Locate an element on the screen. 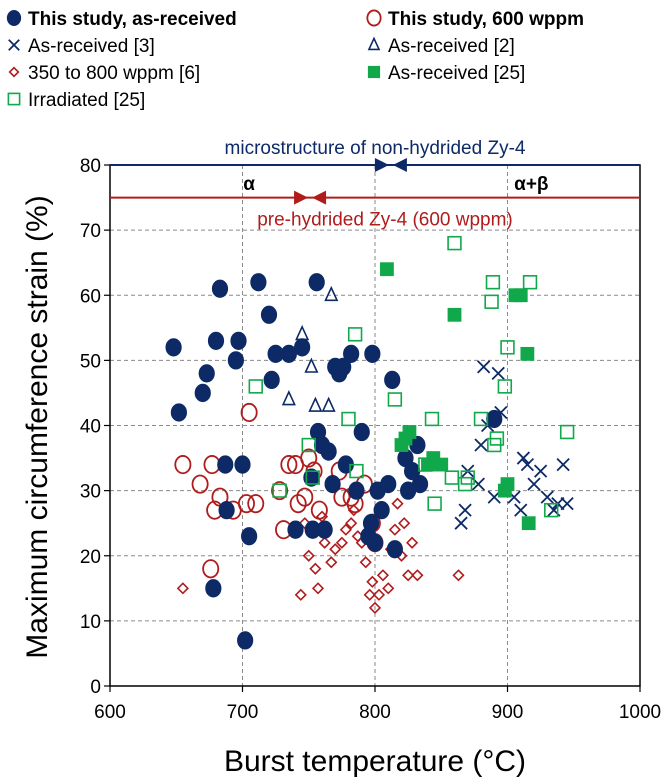 This screenshot has height=782, width=665. y-axis-title: Maximum circumference strain (%) is located at coordinates (37, 426).